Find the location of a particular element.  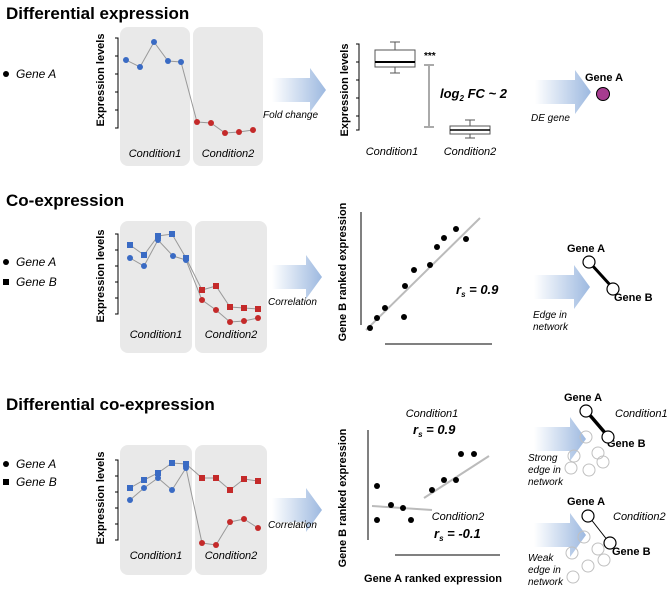

s2-yticks is located at coordinates (116, 274).